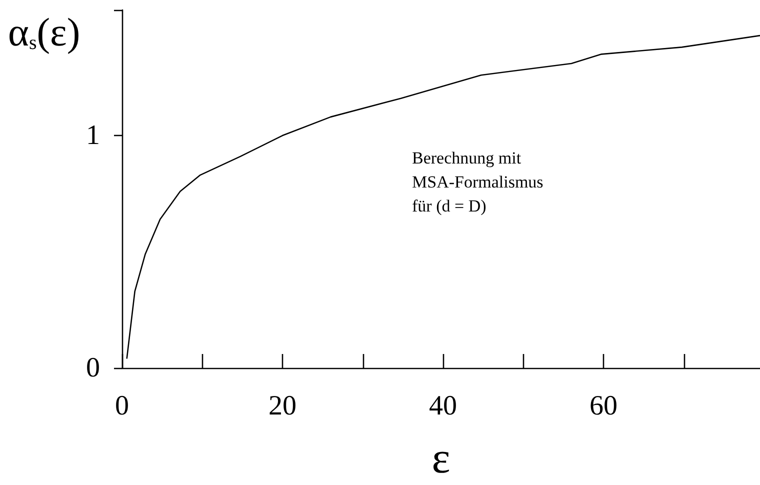  Describe the element at coordinates (93, 136) in the screenshot. I see `y-tick-label: 1` at that location.